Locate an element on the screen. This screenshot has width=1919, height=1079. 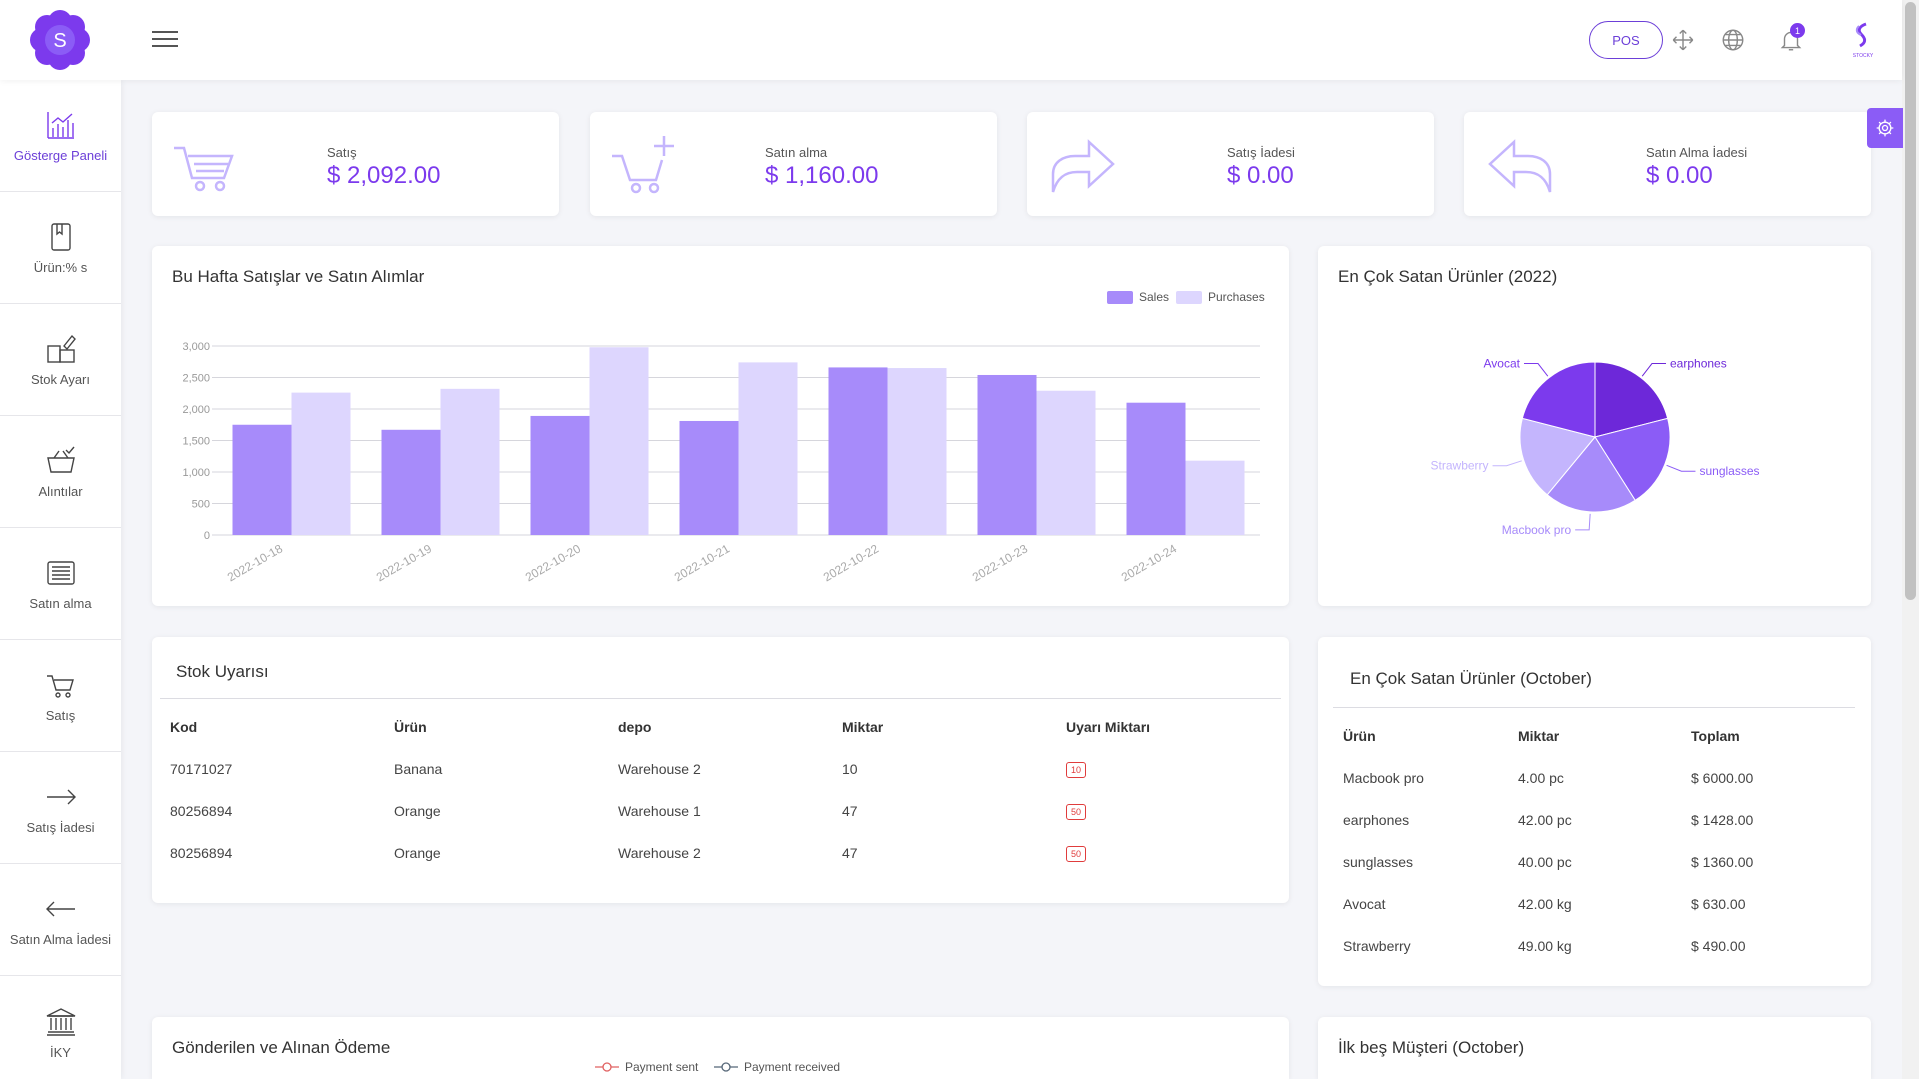
y-tick-label: 3,000 is located at coordinates (196, 347).